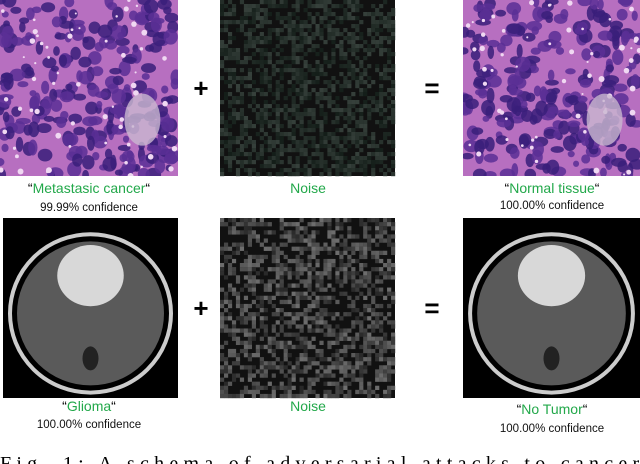 This screenshot has width=640, height=464. What do you see at coordinates (200, 88) in the screenshot?
I see `plus-sign: +` at bounding box center [200, 88].